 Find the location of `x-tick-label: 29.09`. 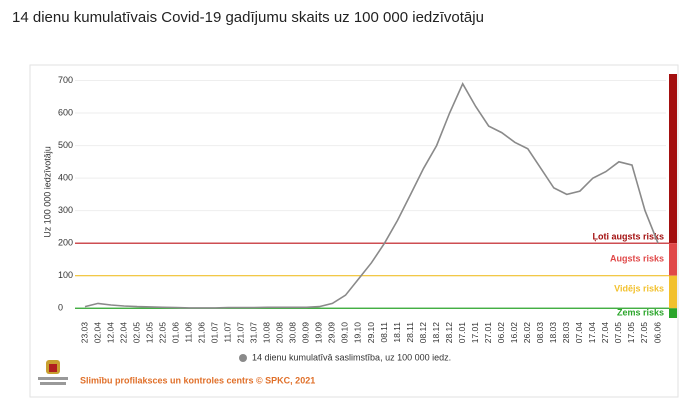

x-tick-label: 29.09 is located at coordinates (332, 333).